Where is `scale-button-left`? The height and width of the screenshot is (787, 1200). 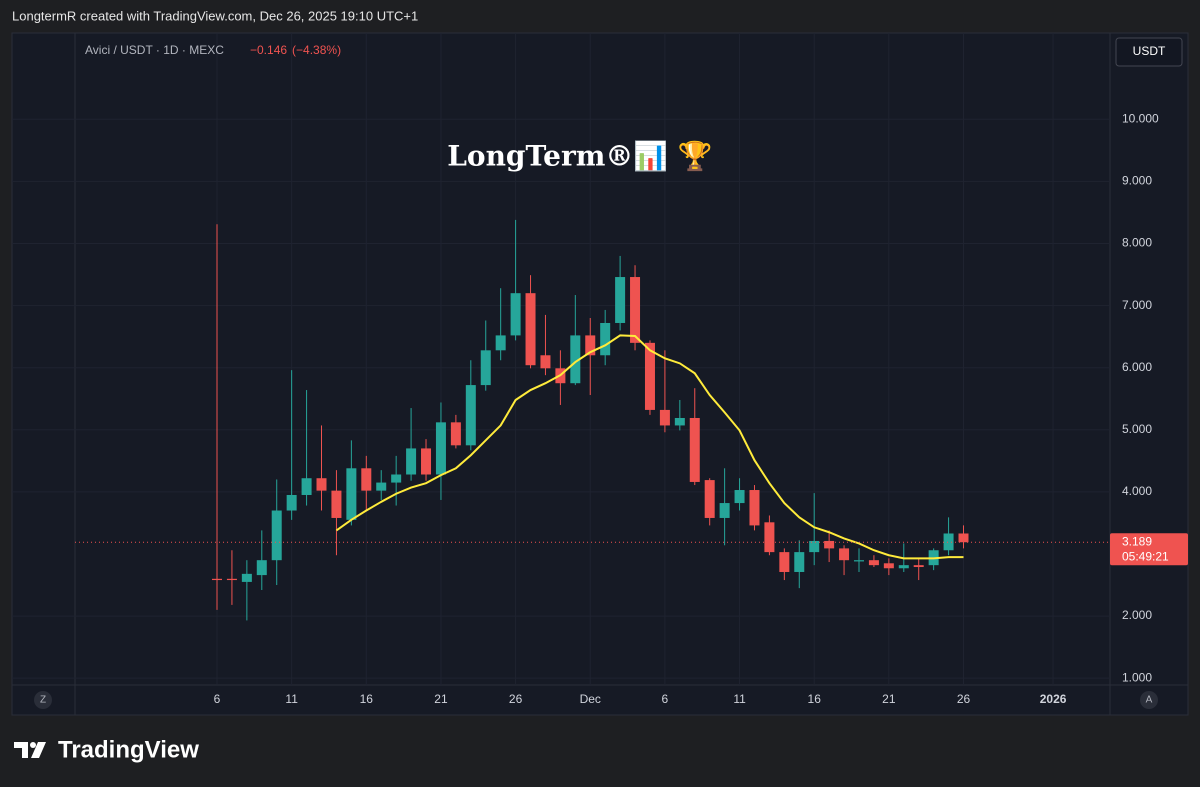 scale-button-left is located at coordinates (43, 700).